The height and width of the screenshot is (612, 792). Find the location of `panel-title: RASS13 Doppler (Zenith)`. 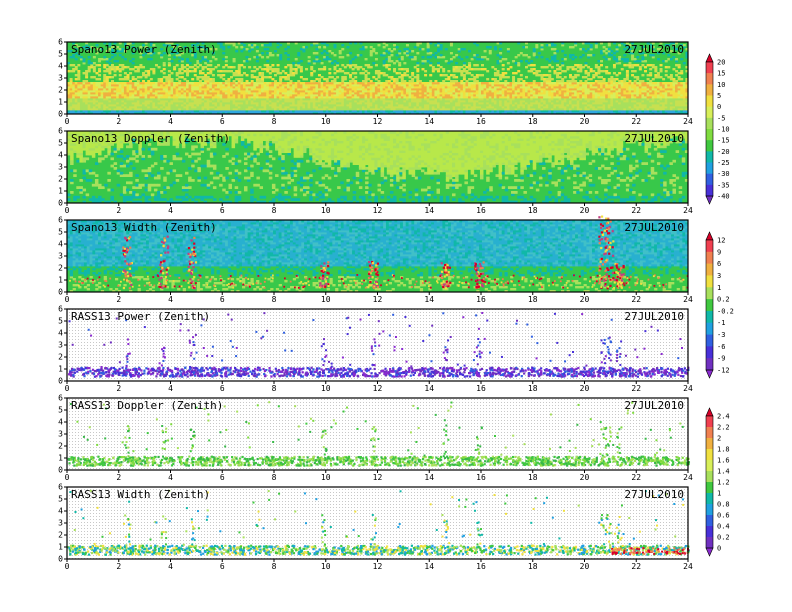

panel-title: RASS13 Doppler (Zenith) is located at coordinates (147, 405).